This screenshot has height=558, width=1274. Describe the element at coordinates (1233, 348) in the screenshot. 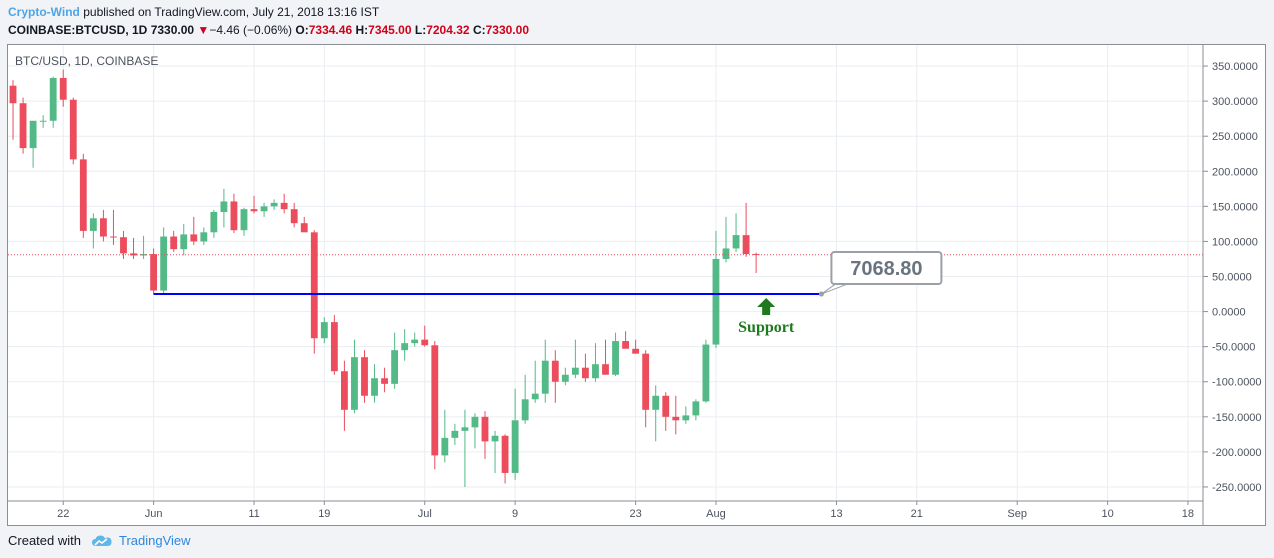

I see `y-tick-label: -50.0000` at that location.